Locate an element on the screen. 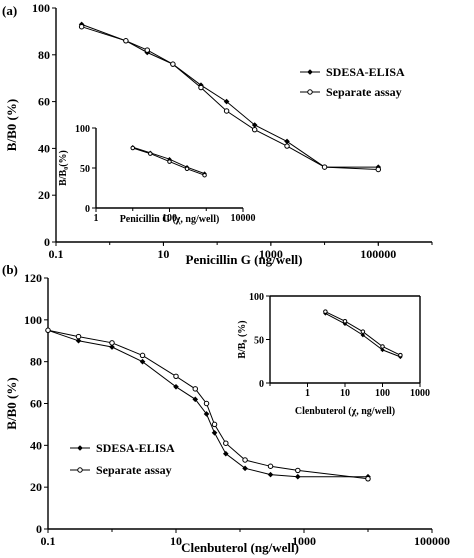  panel-label: (a) is located at coordinates (9, 10).